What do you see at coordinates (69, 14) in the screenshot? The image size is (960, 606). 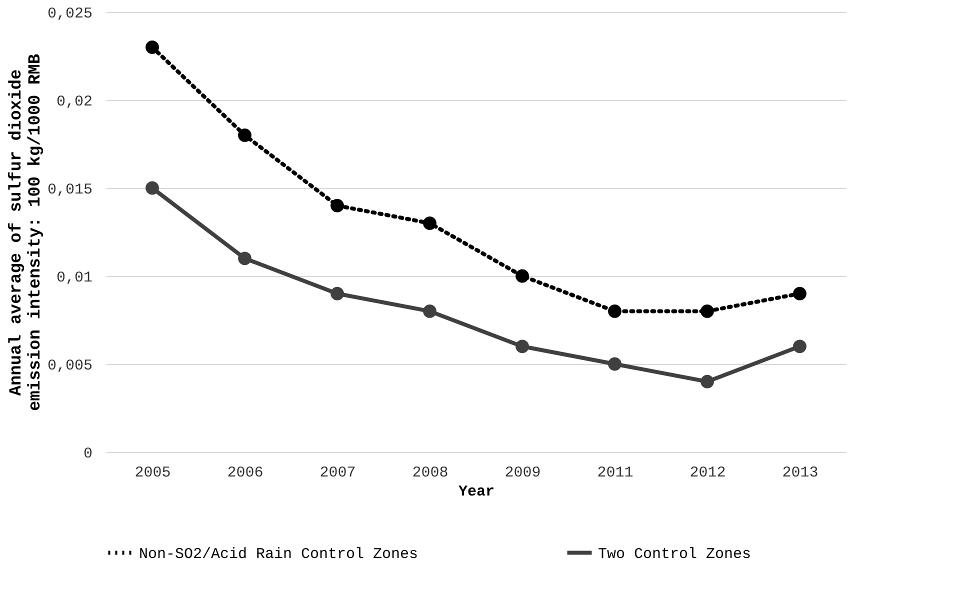 I see `y-tick-label: 0,025` at bounding box center [69, 14].